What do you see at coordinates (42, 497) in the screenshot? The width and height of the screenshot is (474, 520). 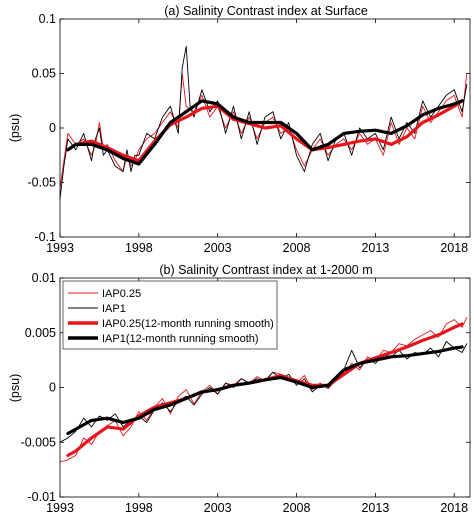 I see `ytick-label: -0.01` at bounding box center [42, 497].